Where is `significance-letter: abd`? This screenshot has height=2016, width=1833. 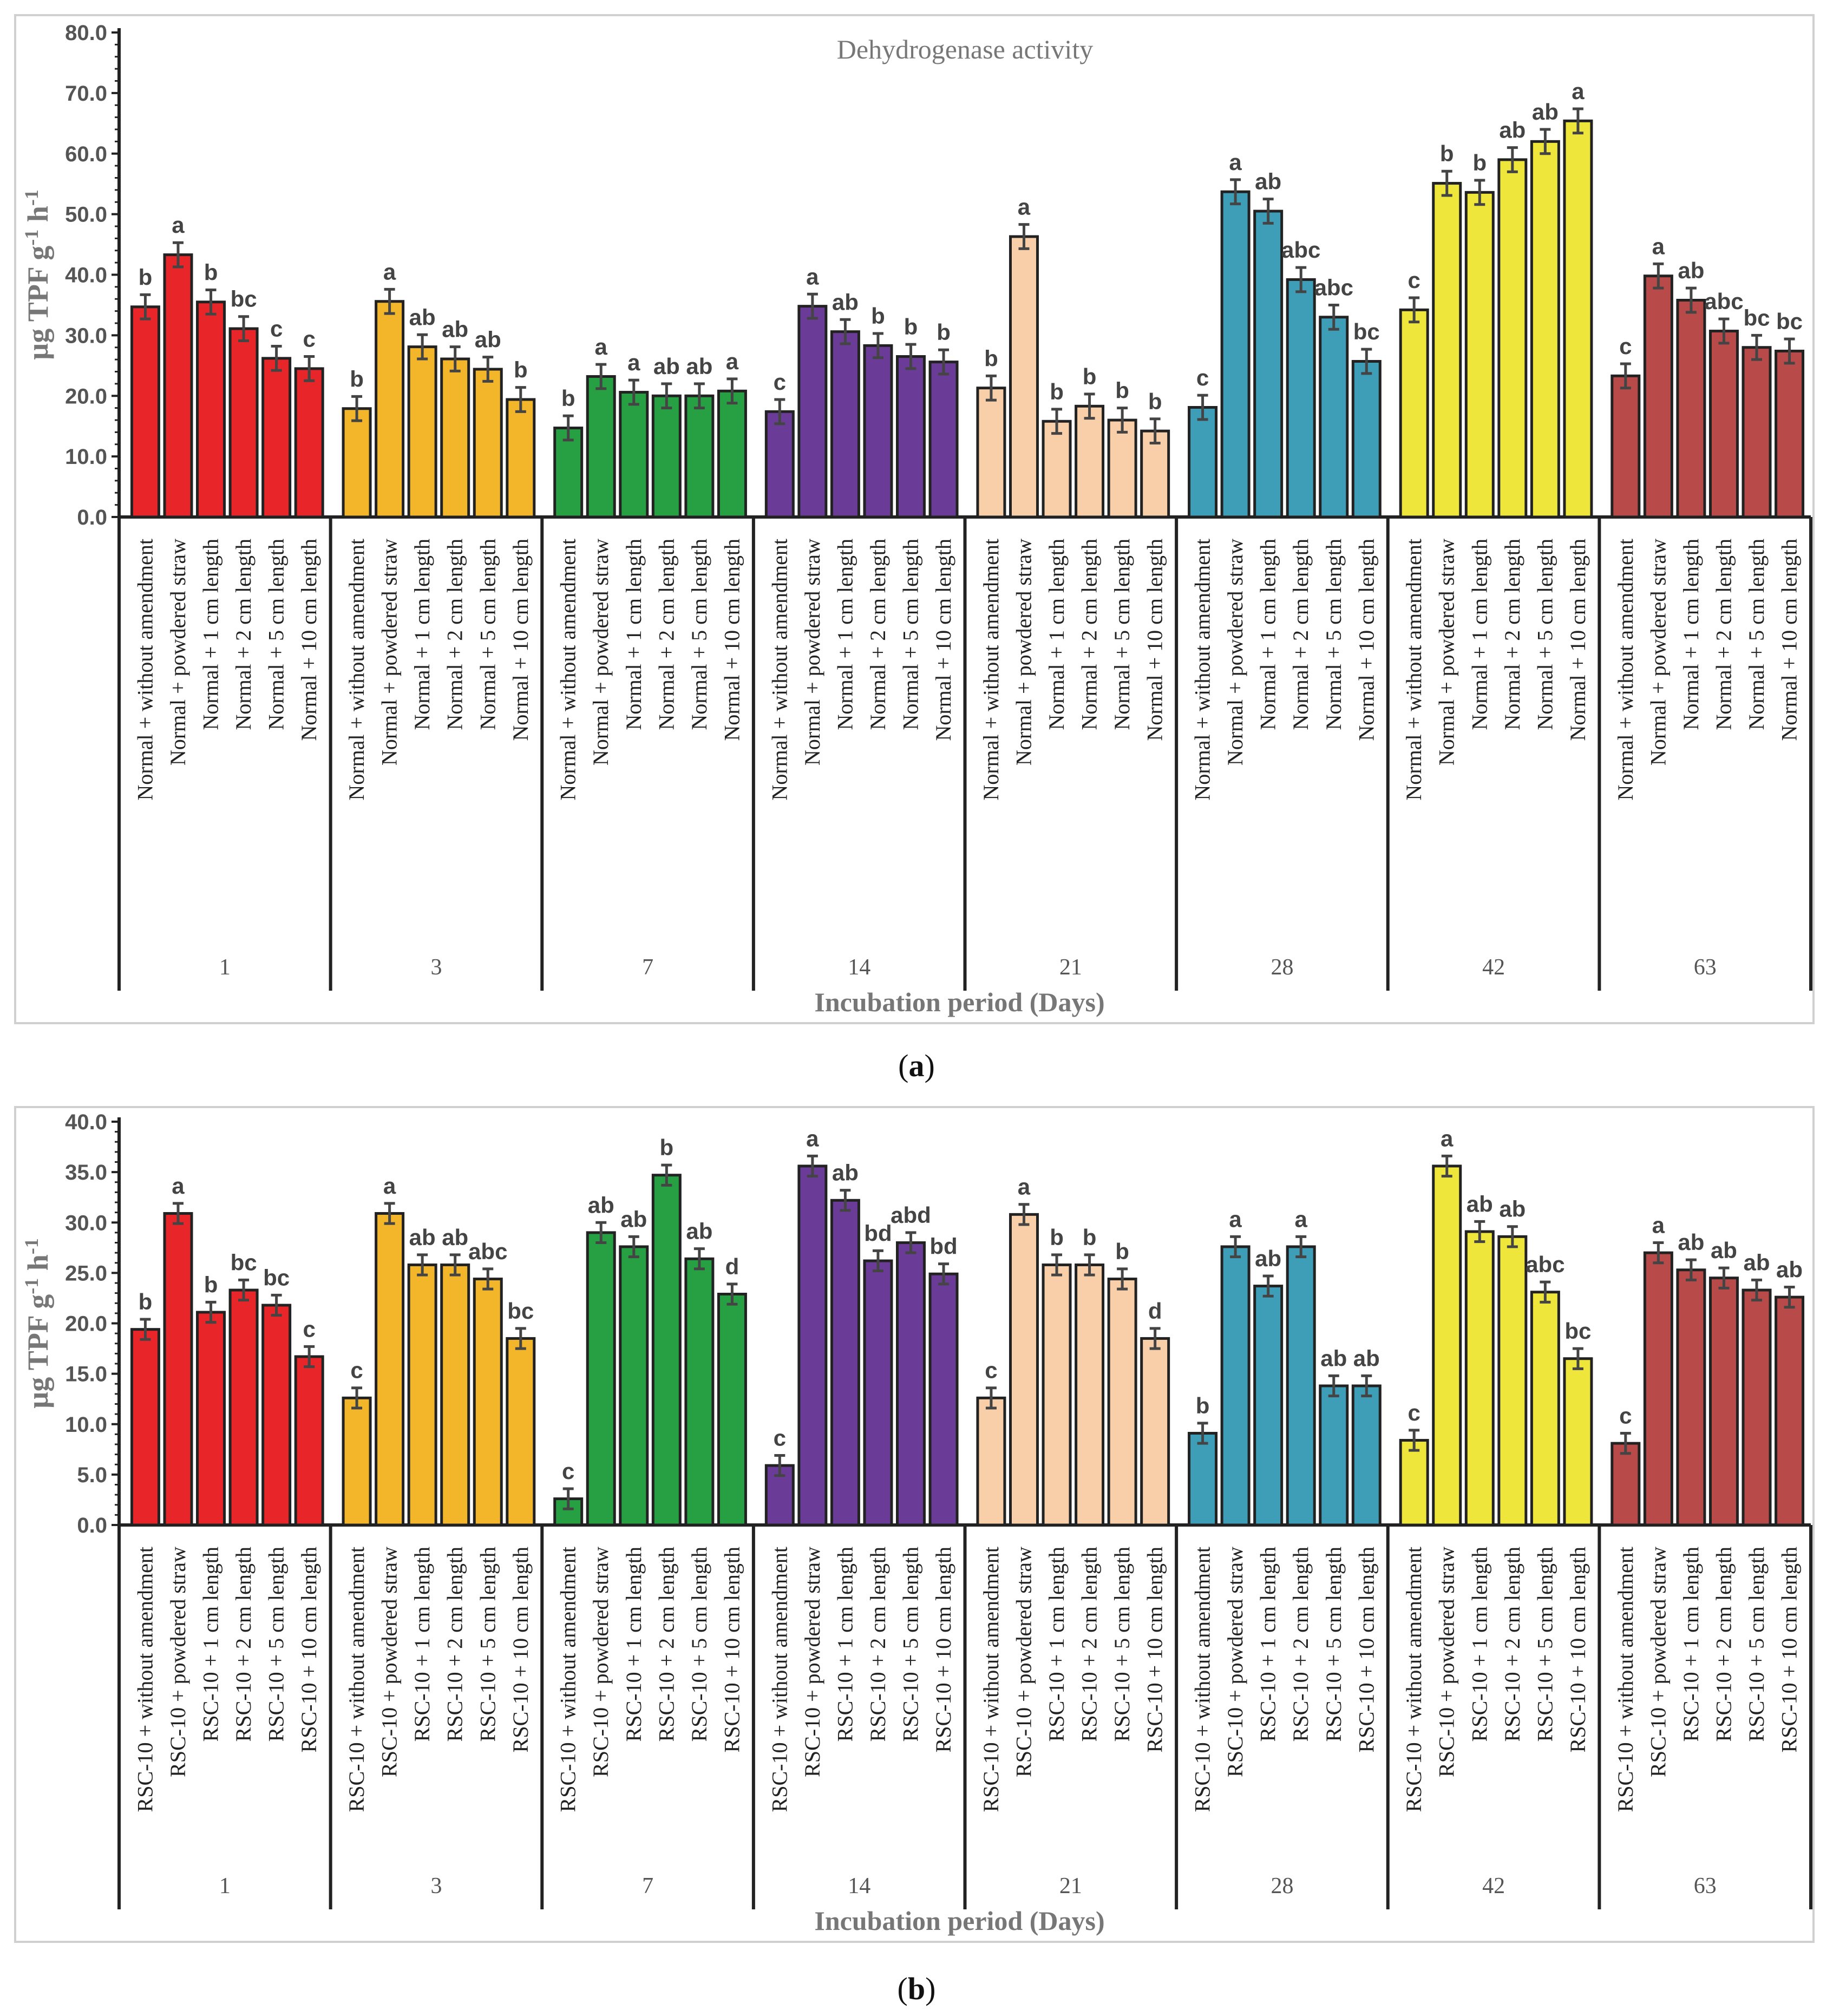
significance-letter: abd is located at coordinates (911, 1215).